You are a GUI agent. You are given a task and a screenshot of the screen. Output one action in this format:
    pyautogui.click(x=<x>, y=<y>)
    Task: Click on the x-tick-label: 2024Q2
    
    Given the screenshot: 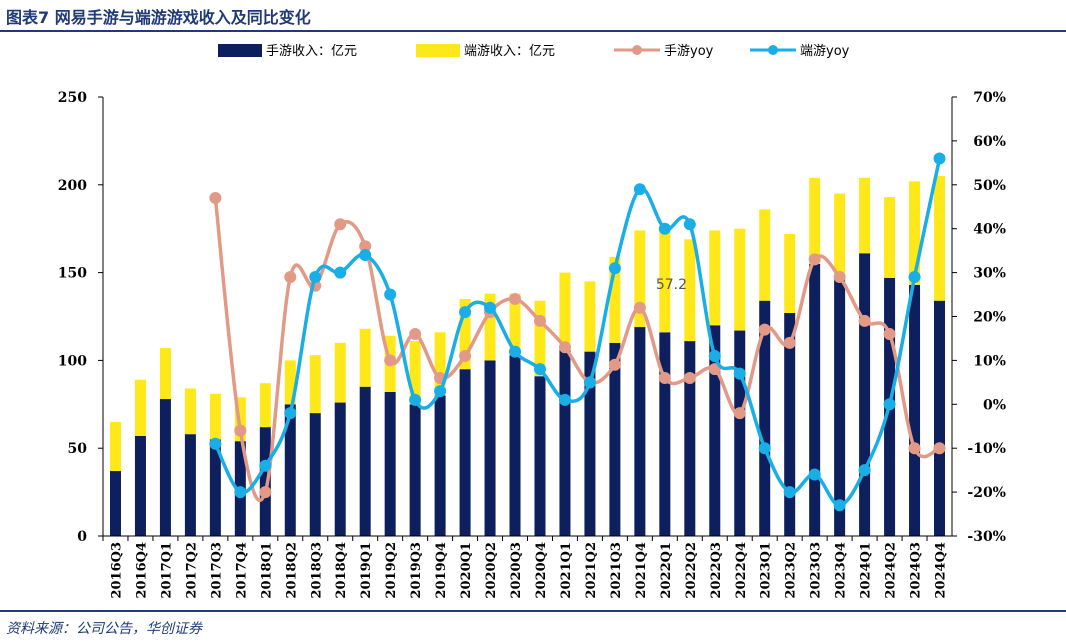 What is the action you would take?
    pyautogui.click(x=891, y=570)
    